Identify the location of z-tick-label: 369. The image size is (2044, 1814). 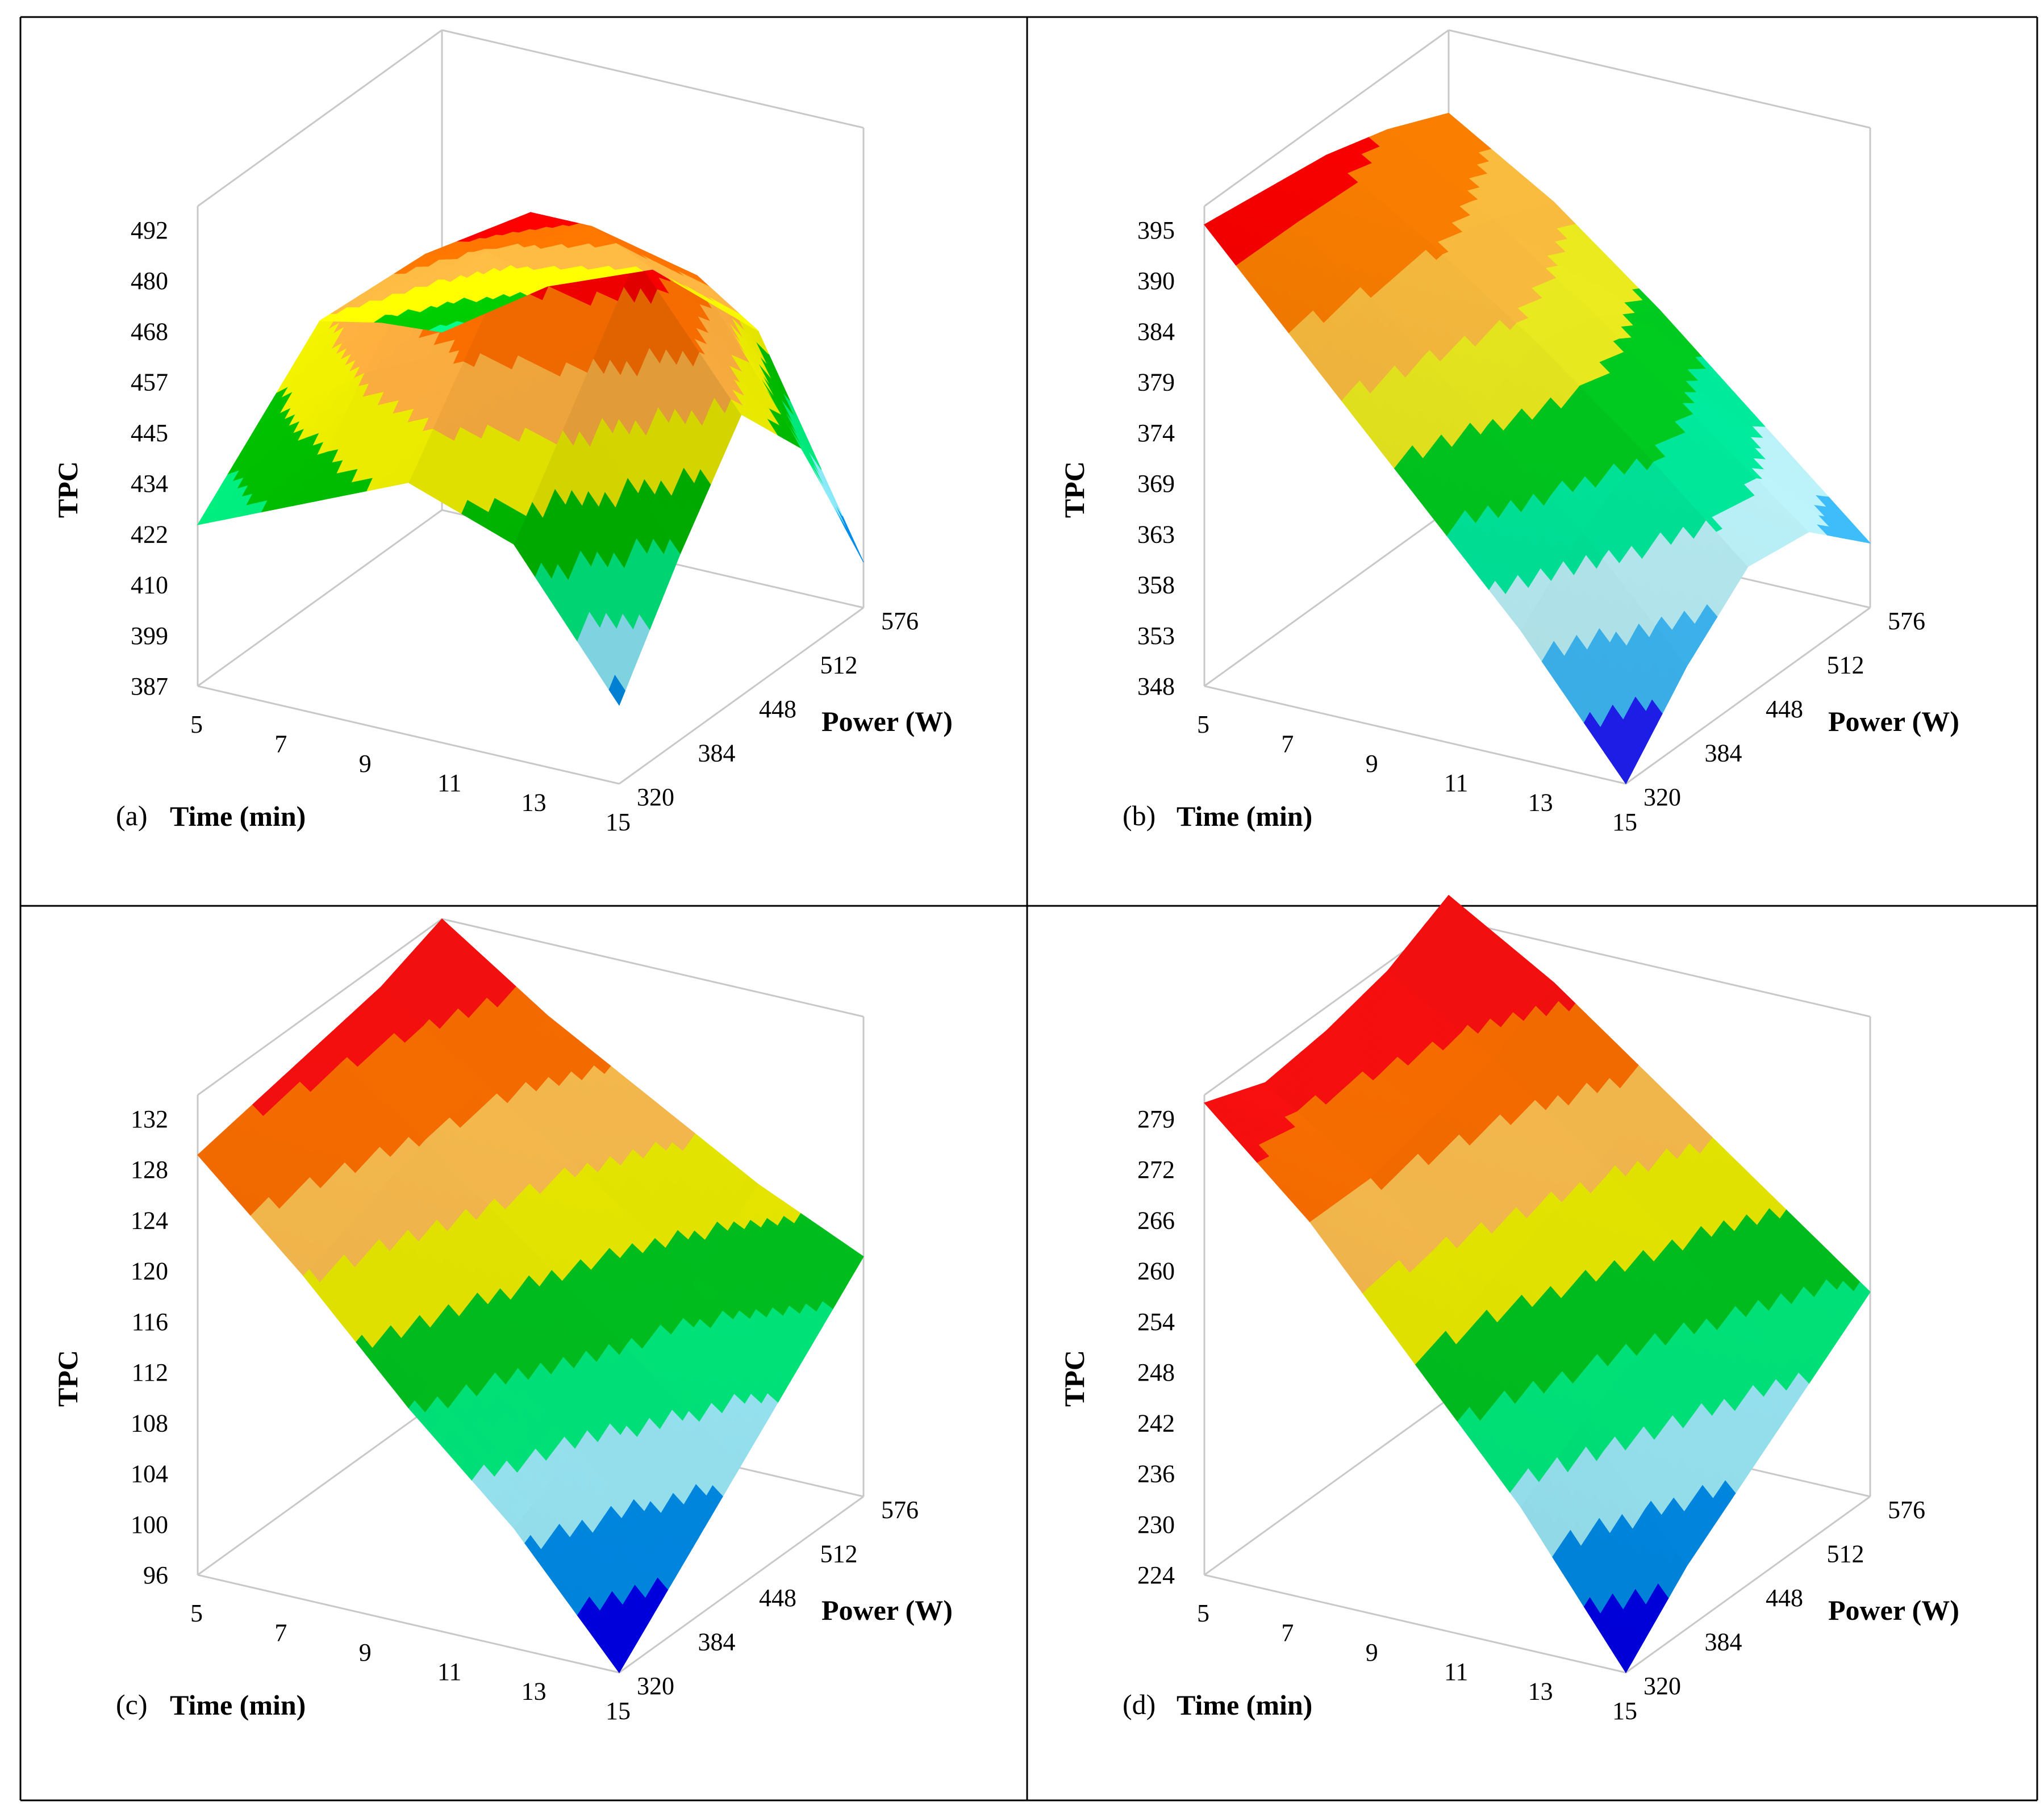
(1156, 484).